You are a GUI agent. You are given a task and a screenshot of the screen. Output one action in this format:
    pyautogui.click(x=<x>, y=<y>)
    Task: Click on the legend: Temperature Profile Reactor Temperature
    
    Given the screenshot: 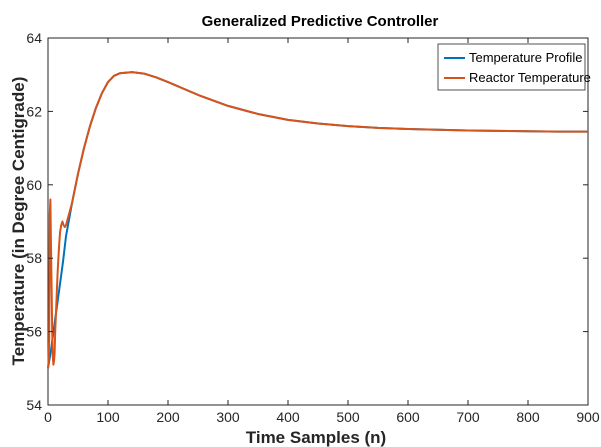 What is the action you would take?
    pyautogui.click(x=514, y=67)
    